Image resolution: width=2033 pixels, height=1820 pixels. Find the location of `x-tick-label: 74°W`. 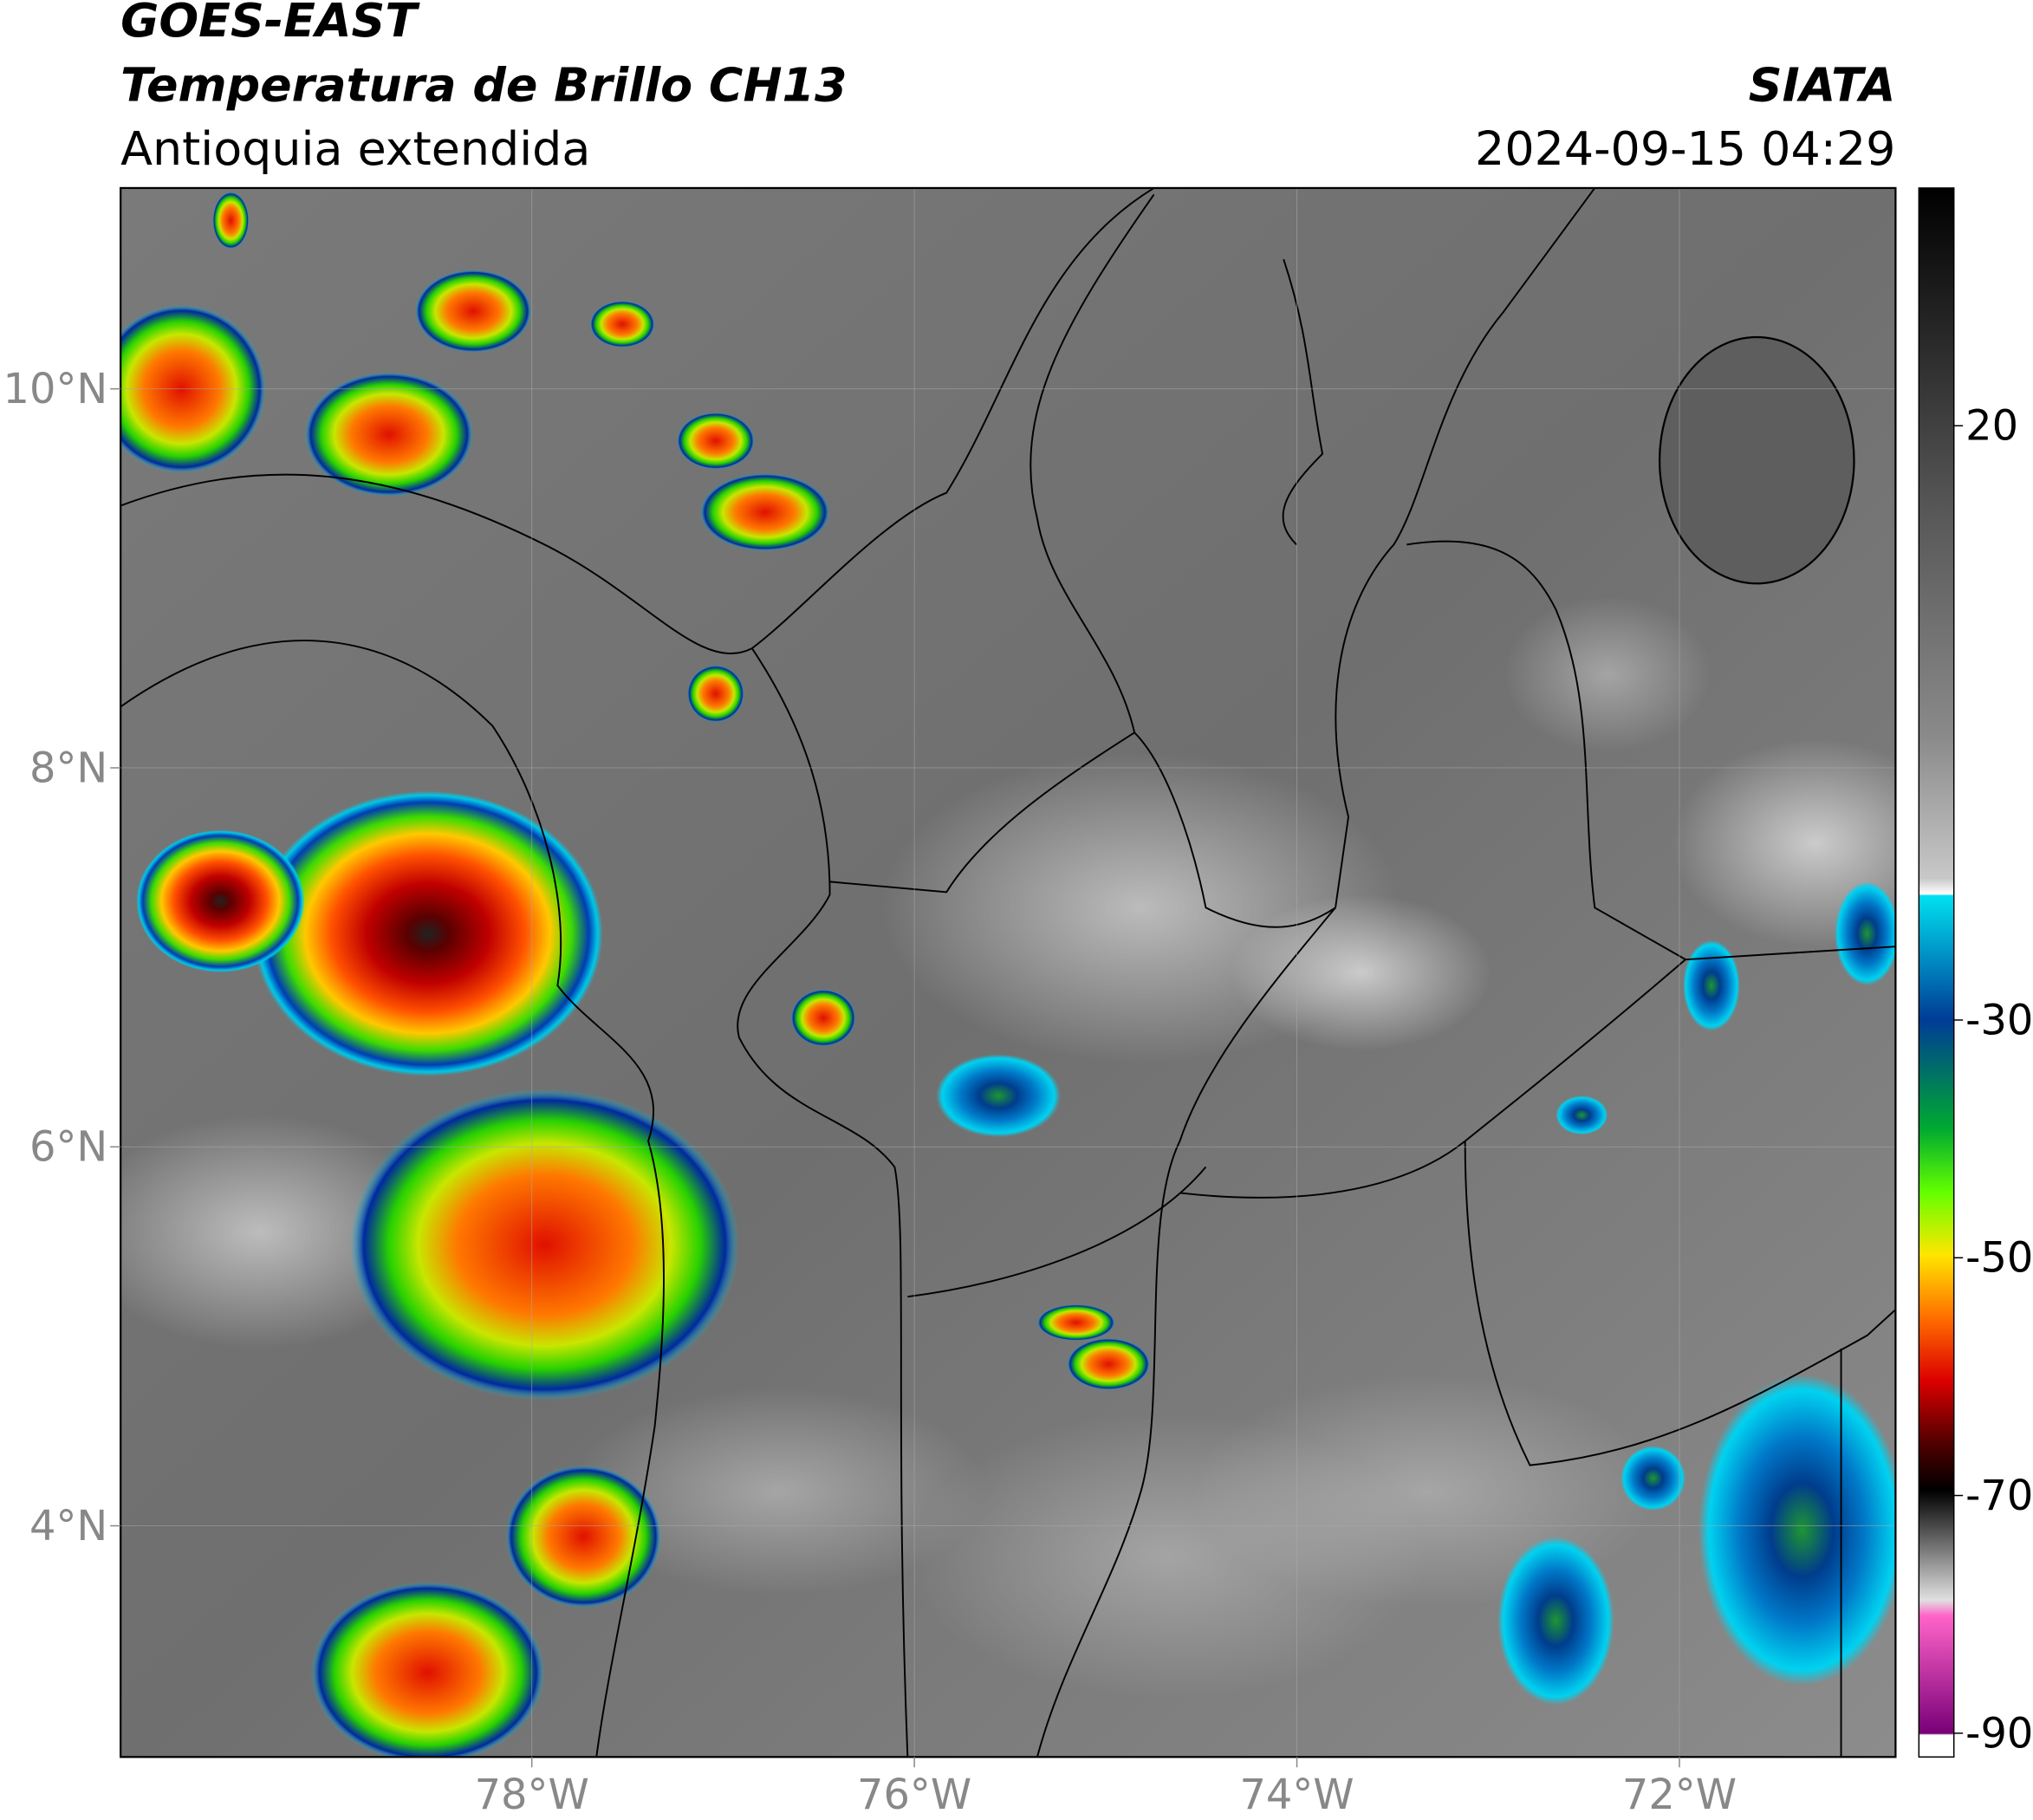

x-tick-label: 74°W is located at coordinates (1296, 1795).